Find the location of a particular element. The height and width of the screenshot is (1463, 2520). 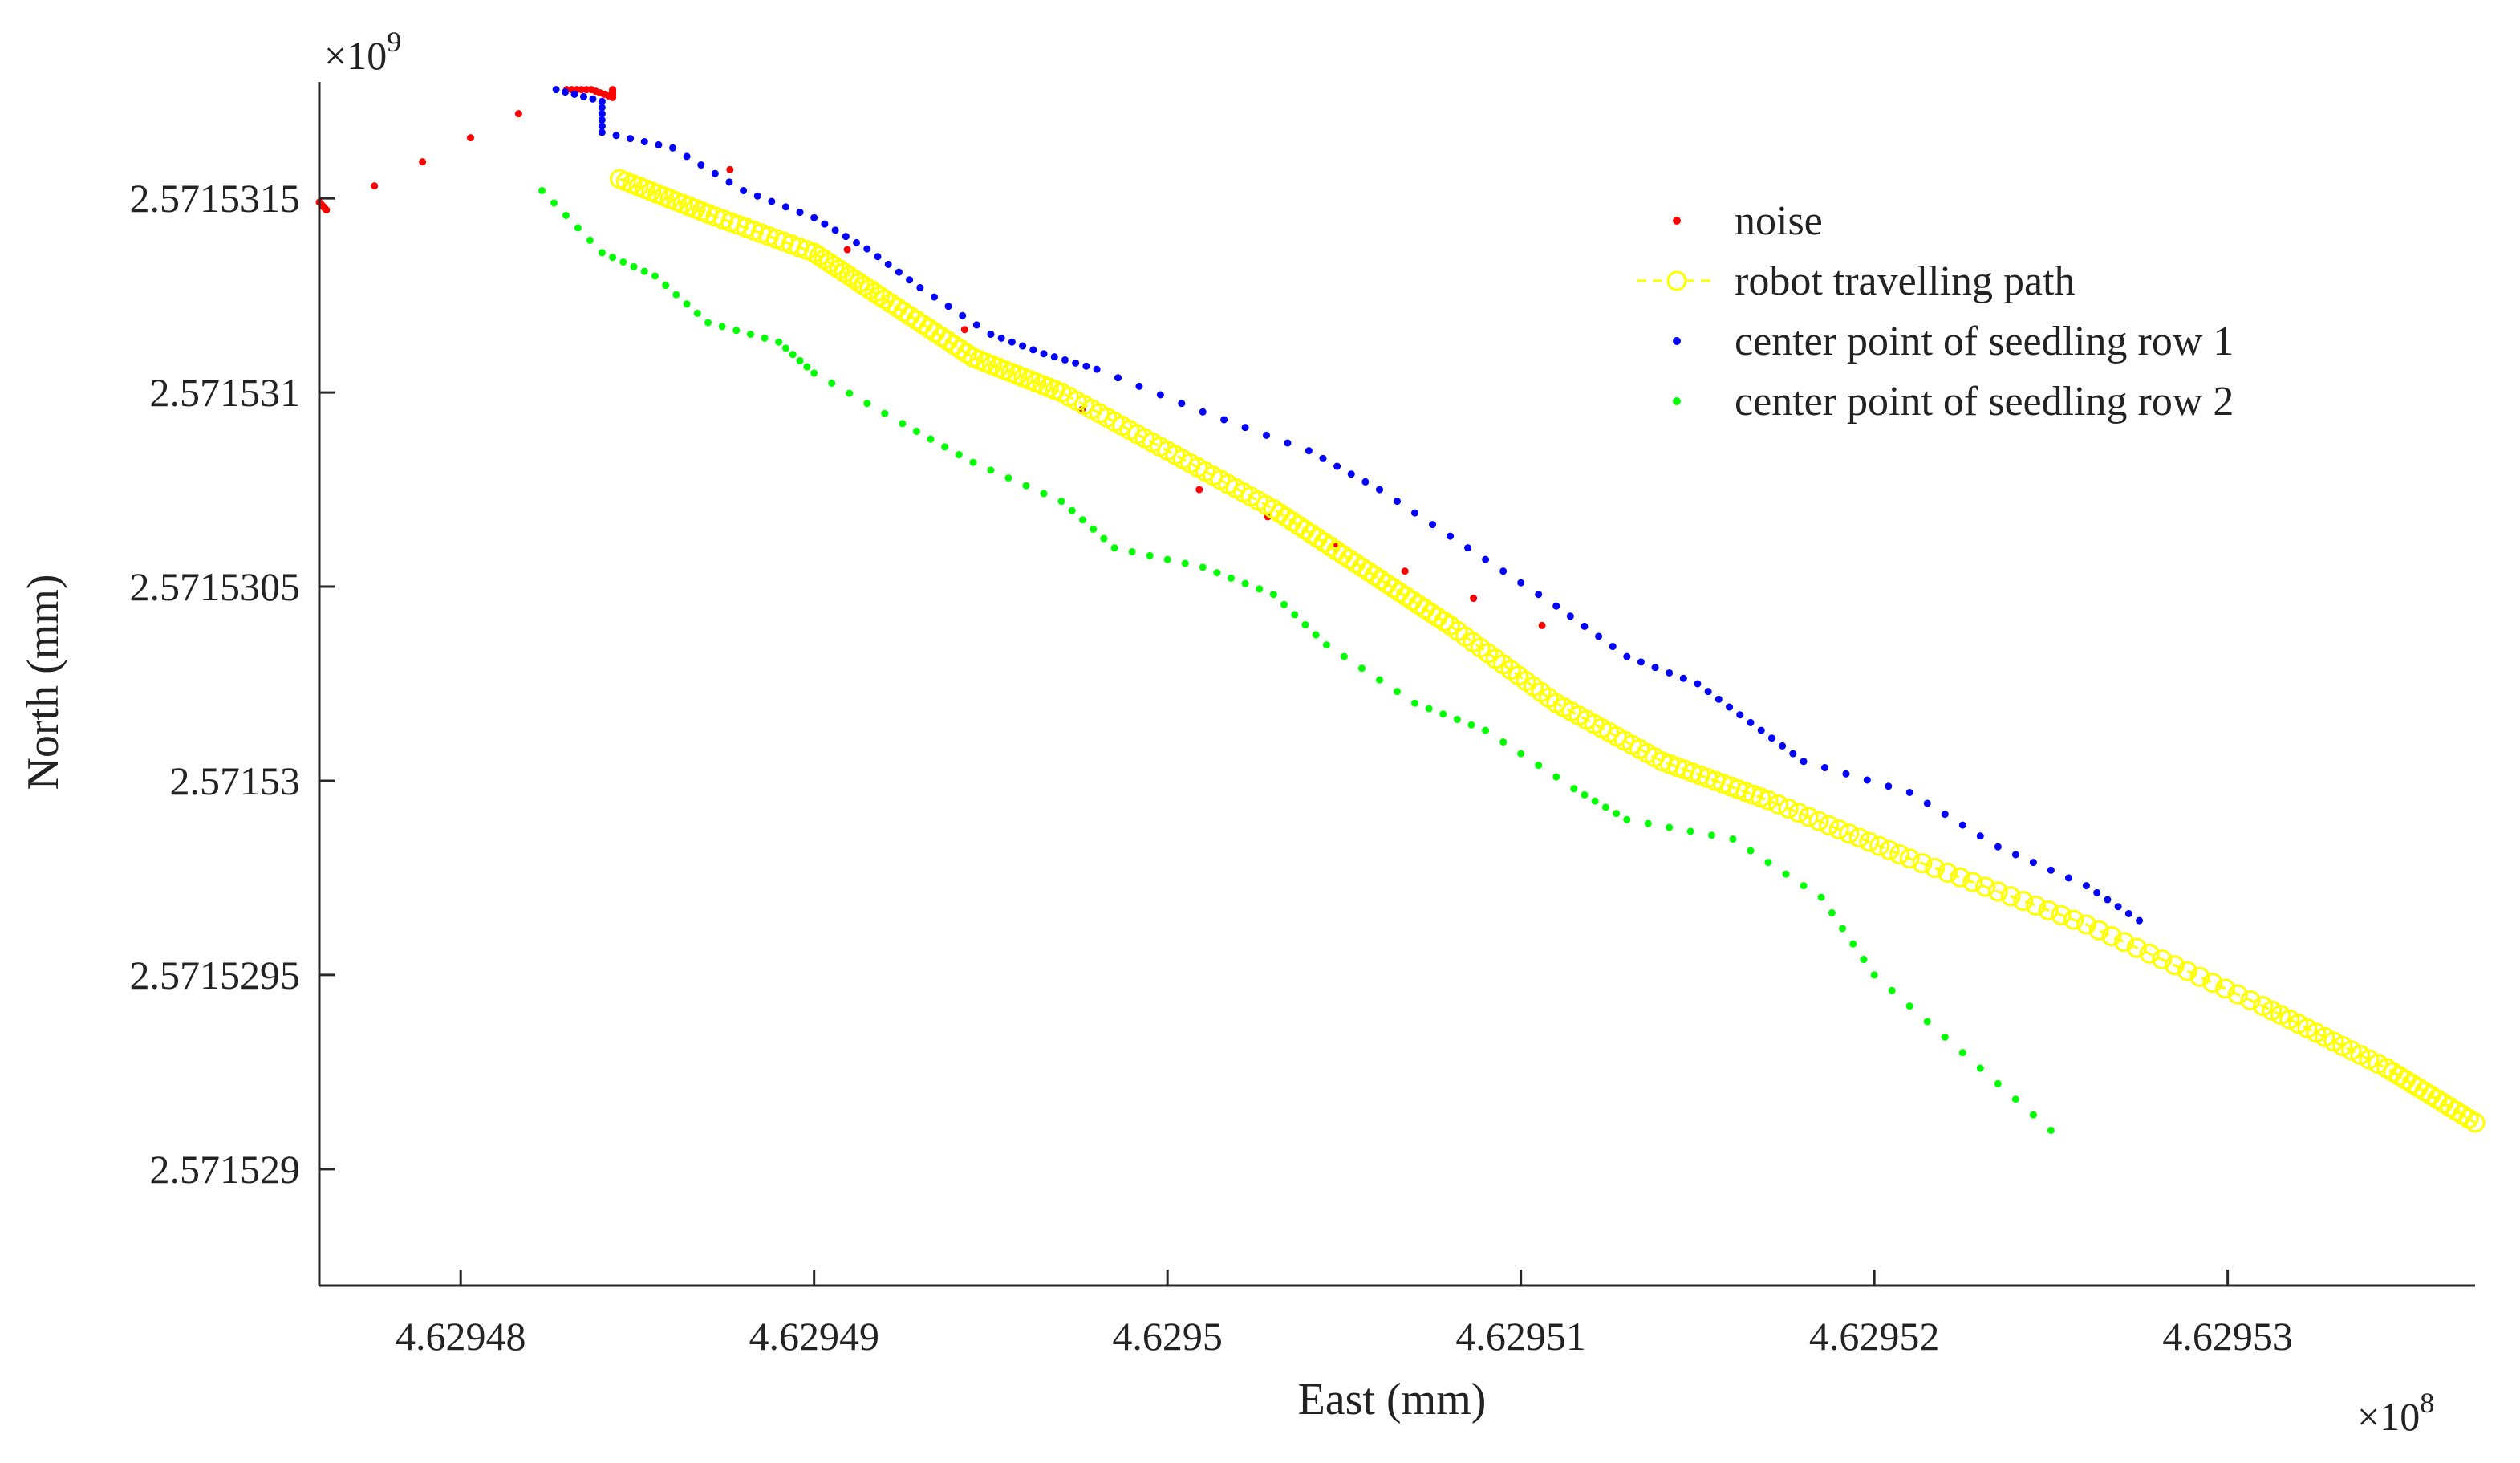

y-tick-label: 2.5715305 is located at coordinates (215, 586).